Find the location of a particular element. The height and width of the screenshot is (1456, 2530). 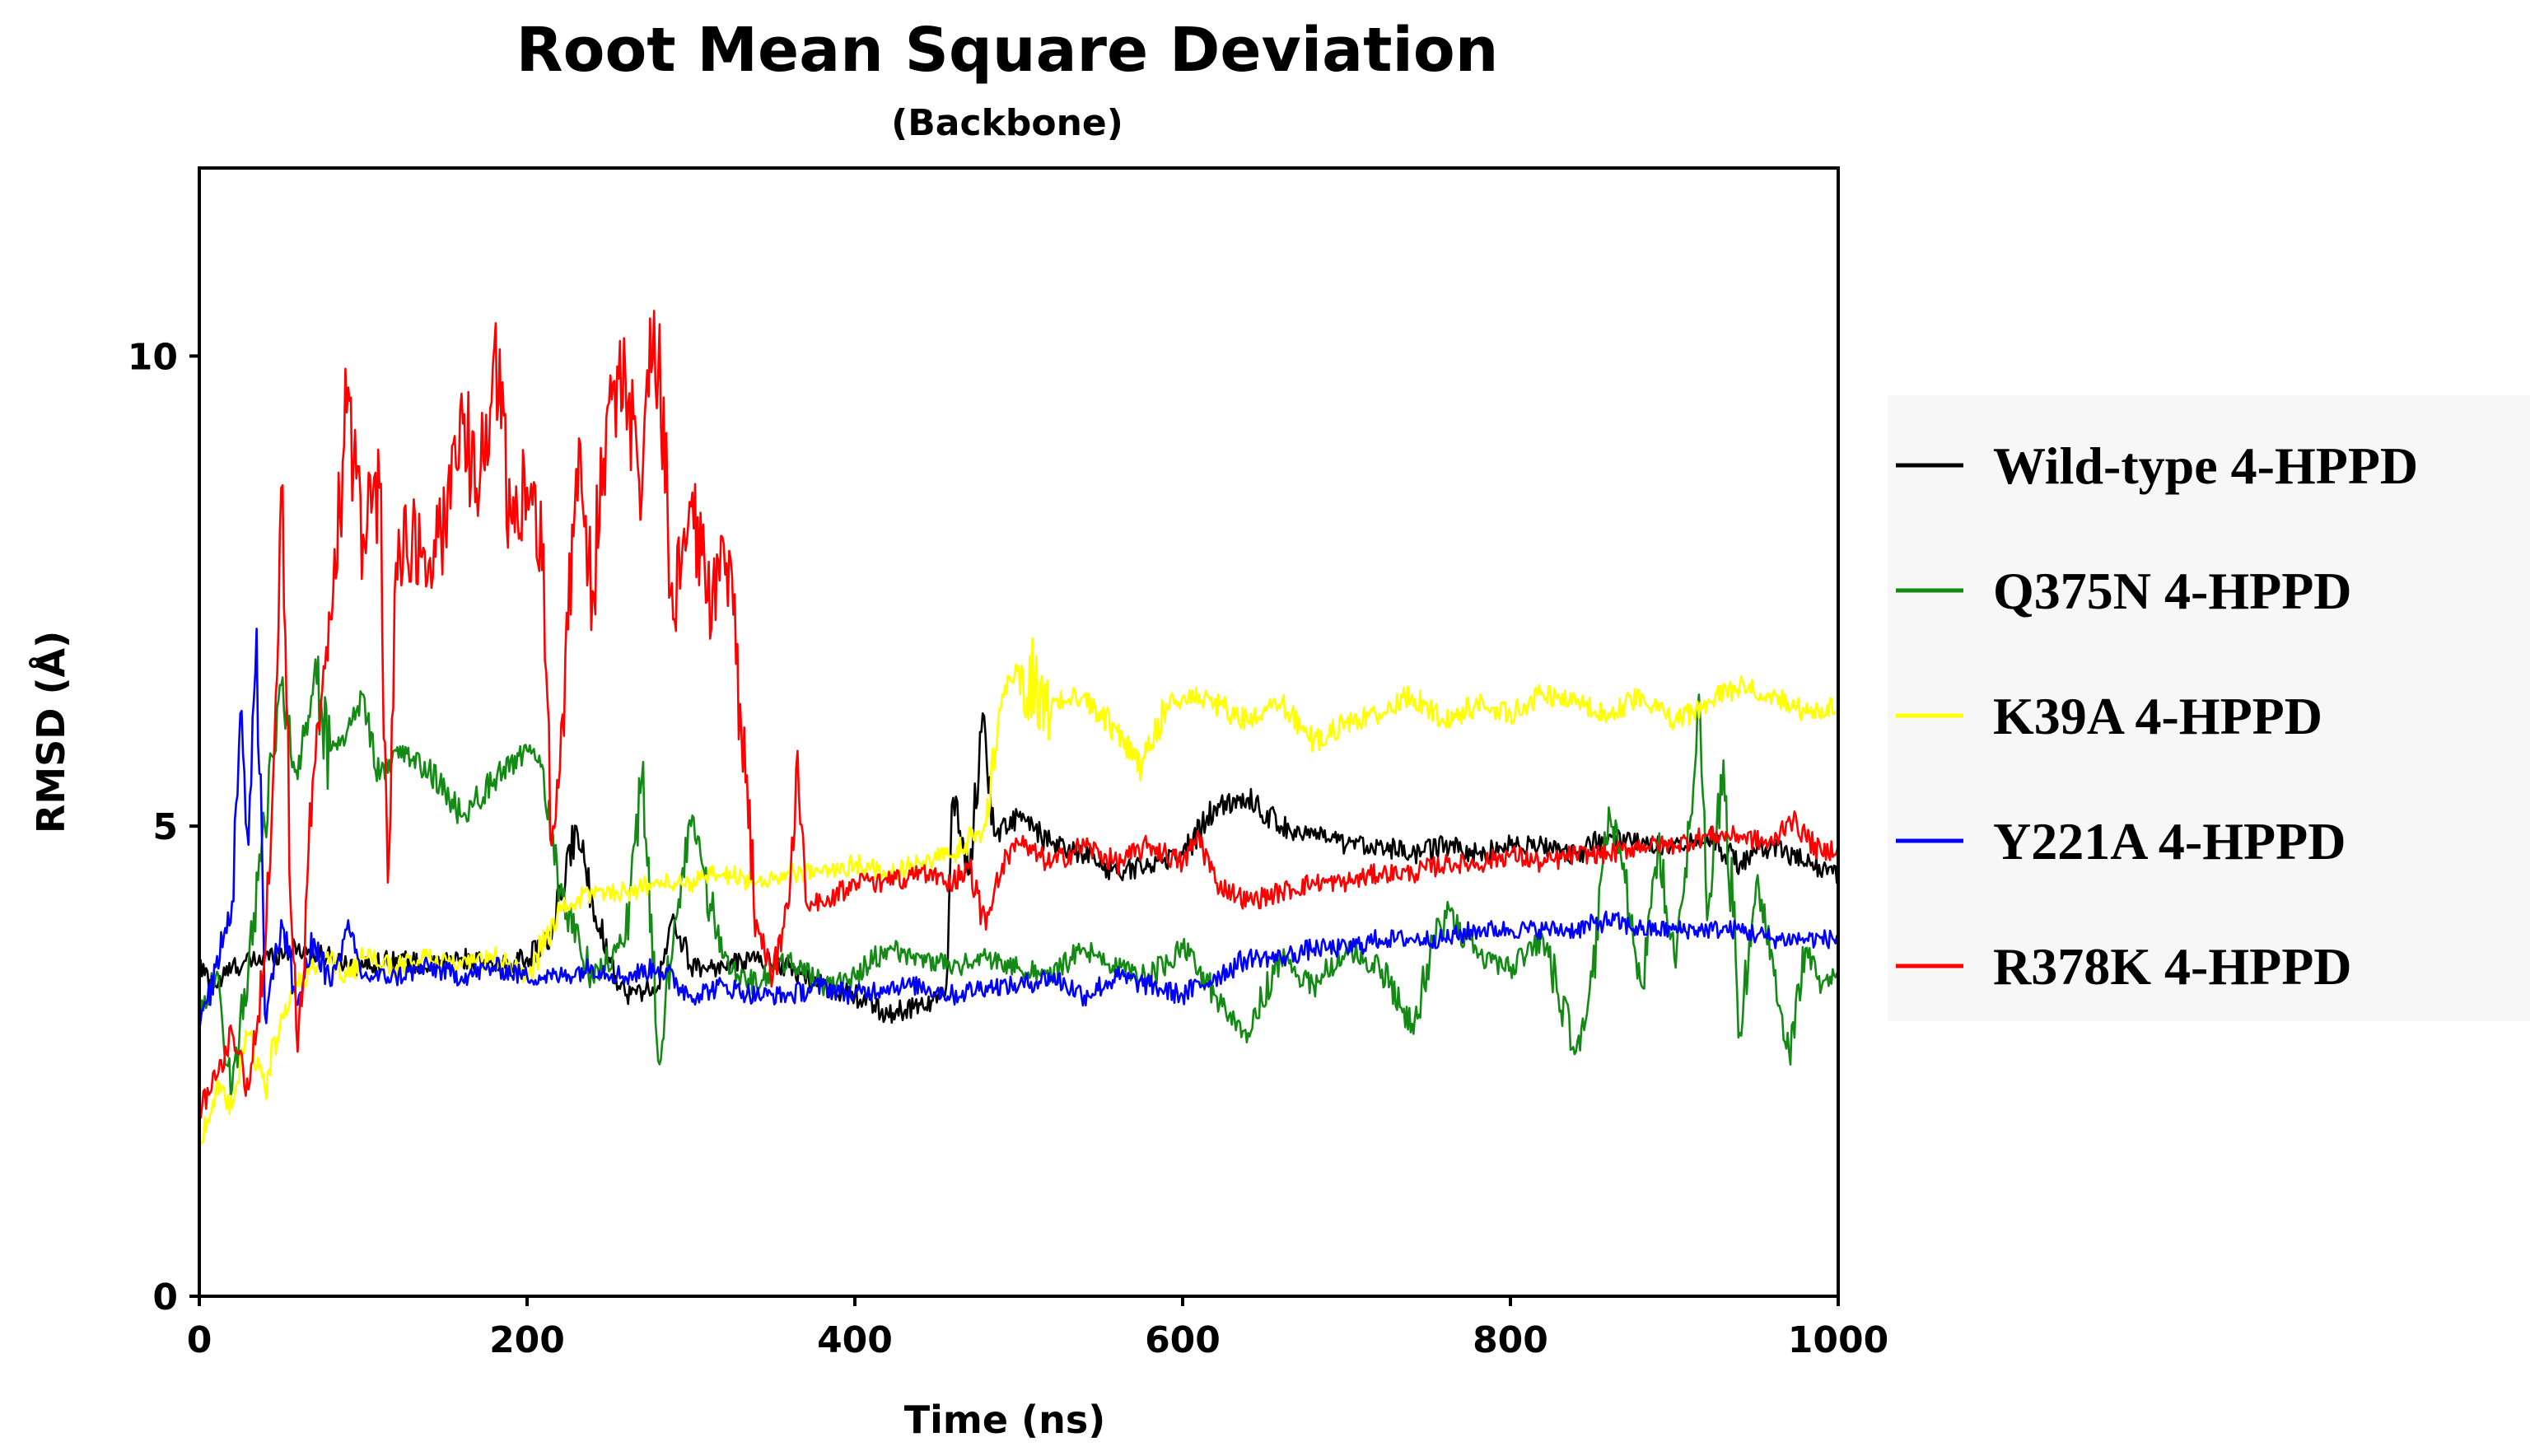

x-tick-label-4: 800 is located at coordinates (1511, 1340).